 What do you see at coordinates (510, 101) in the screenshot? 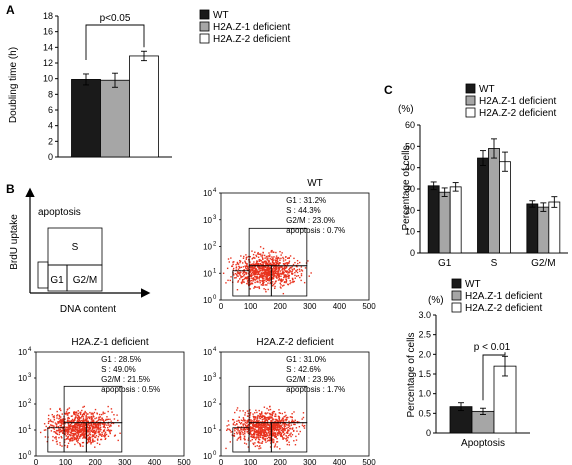
I see `legend-c-top: WT H2A.Z-1 deficient H2A.Z-2 deficient` at bounding box center [510, 101].